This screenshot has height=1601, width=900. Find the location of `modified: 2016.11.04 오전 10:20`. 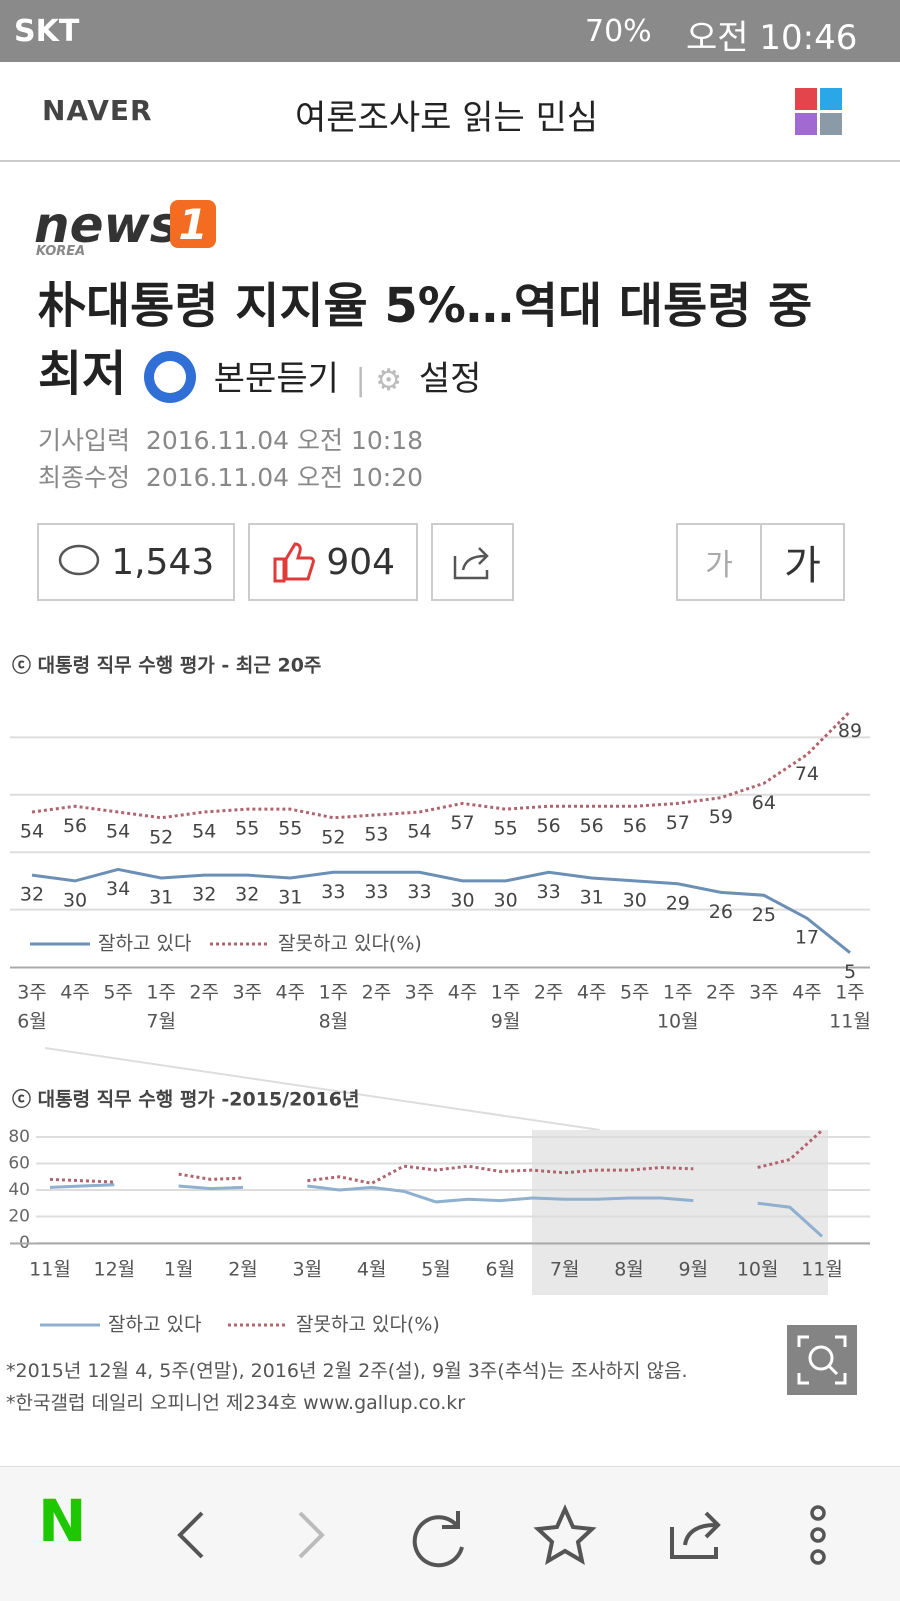

modified: 2016.11.04 오전 10:20 is located at coordinates (284, 477).